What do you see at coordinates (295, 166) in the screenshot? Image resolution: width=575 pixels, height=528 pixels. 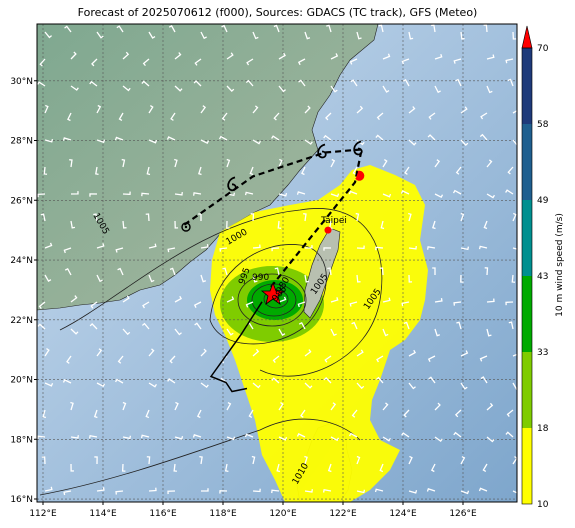 I see `storm-symbols` at bounding box center [295, 166].